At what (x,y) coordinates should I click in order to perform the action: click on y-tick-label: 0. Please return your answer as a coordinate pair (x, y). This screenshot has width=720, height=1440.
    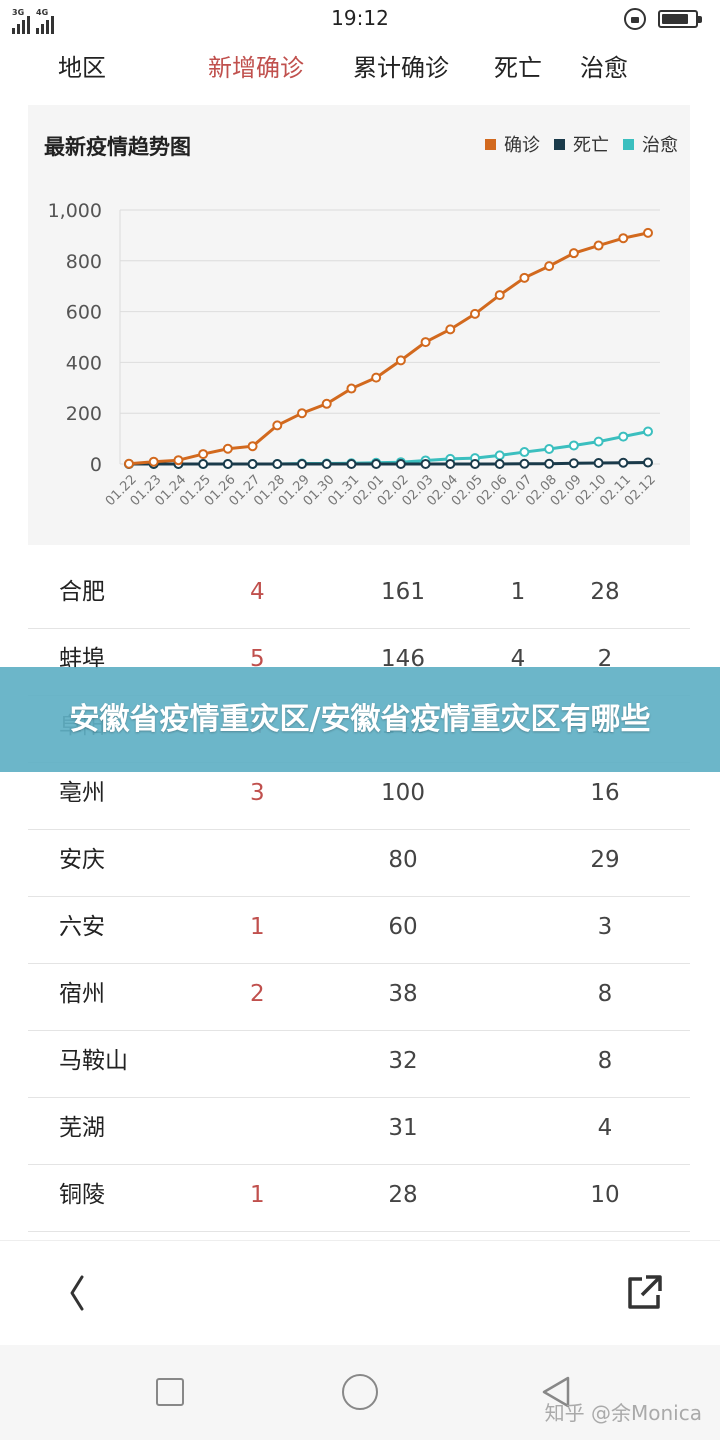
    Looking at the image, I should click on (96, 465).